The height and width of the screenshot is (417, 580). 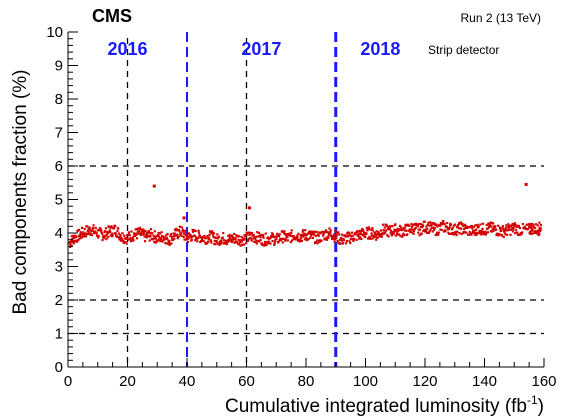 What do you see at coordinates (424, 381) in the screenshot?
I see `x-tick-label: 120` at bounding box center [424, 381].